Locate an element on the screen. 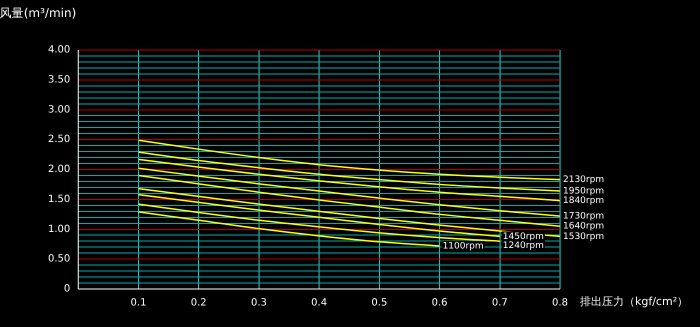 This screenshot has height=327, width=700. y-tick-label: 2.50 is located at coordinates (59, 140).